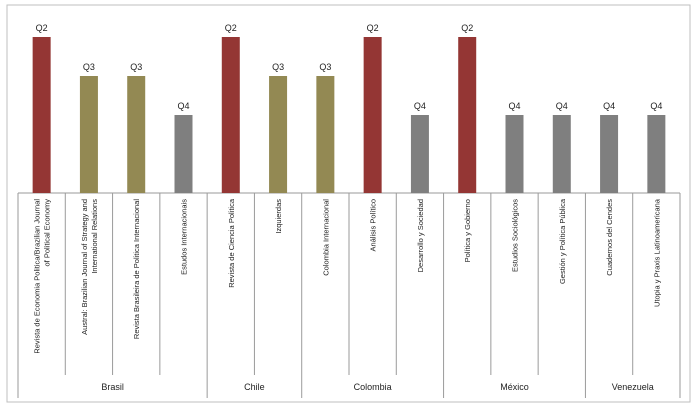 Image resolution: width=698 pixels, height=415 pixels. What do you see at coordinates (633, 387) in the screenshot?
I see `group-label: Venezuela` at bounding box center [633, 387].